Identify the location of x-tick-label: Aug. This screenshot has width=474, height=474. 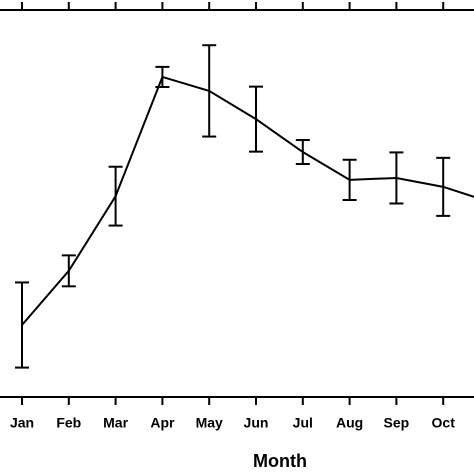
(349, 423).